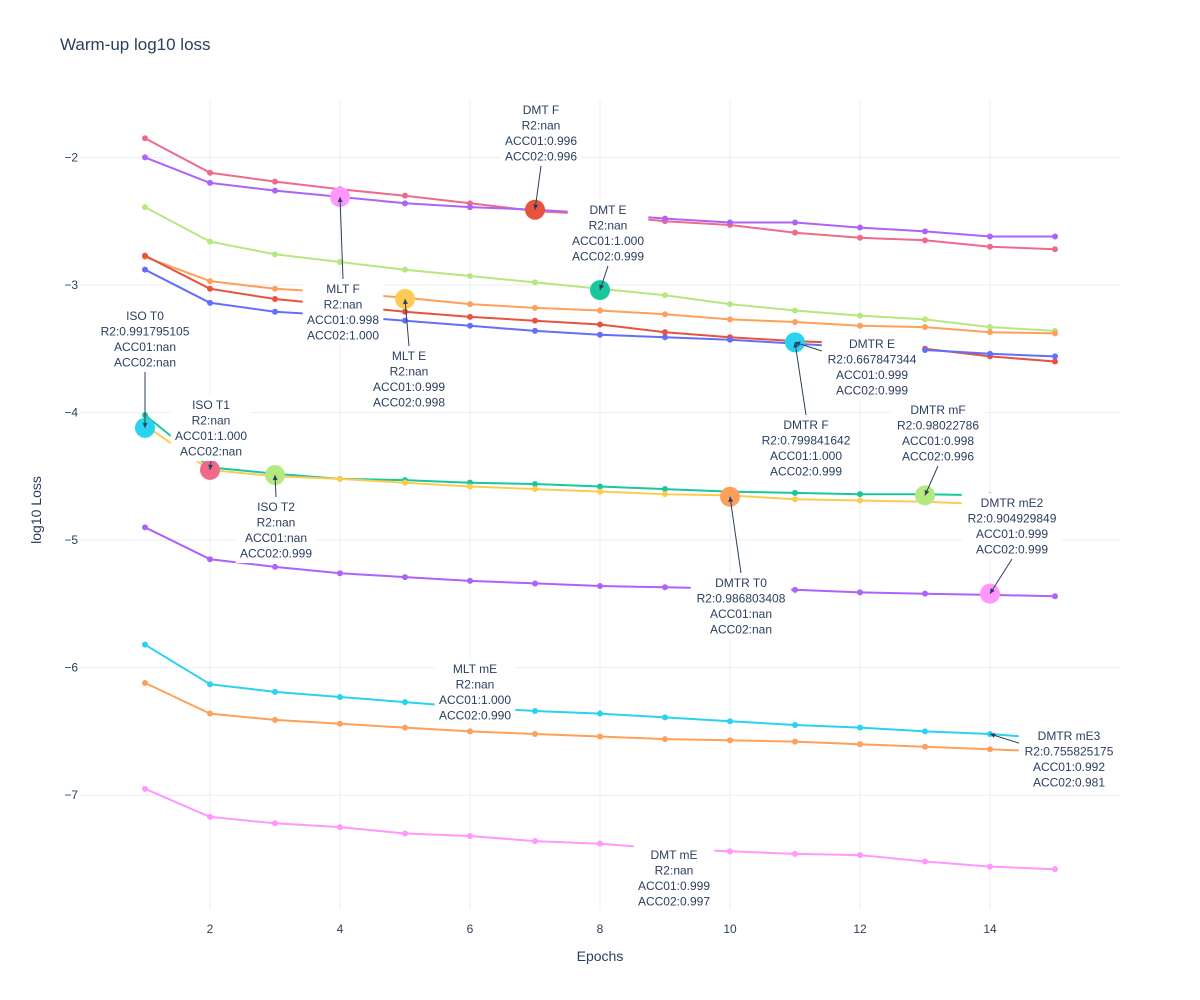  I want to click on annotation-text: MLT E, so click(409, 356).